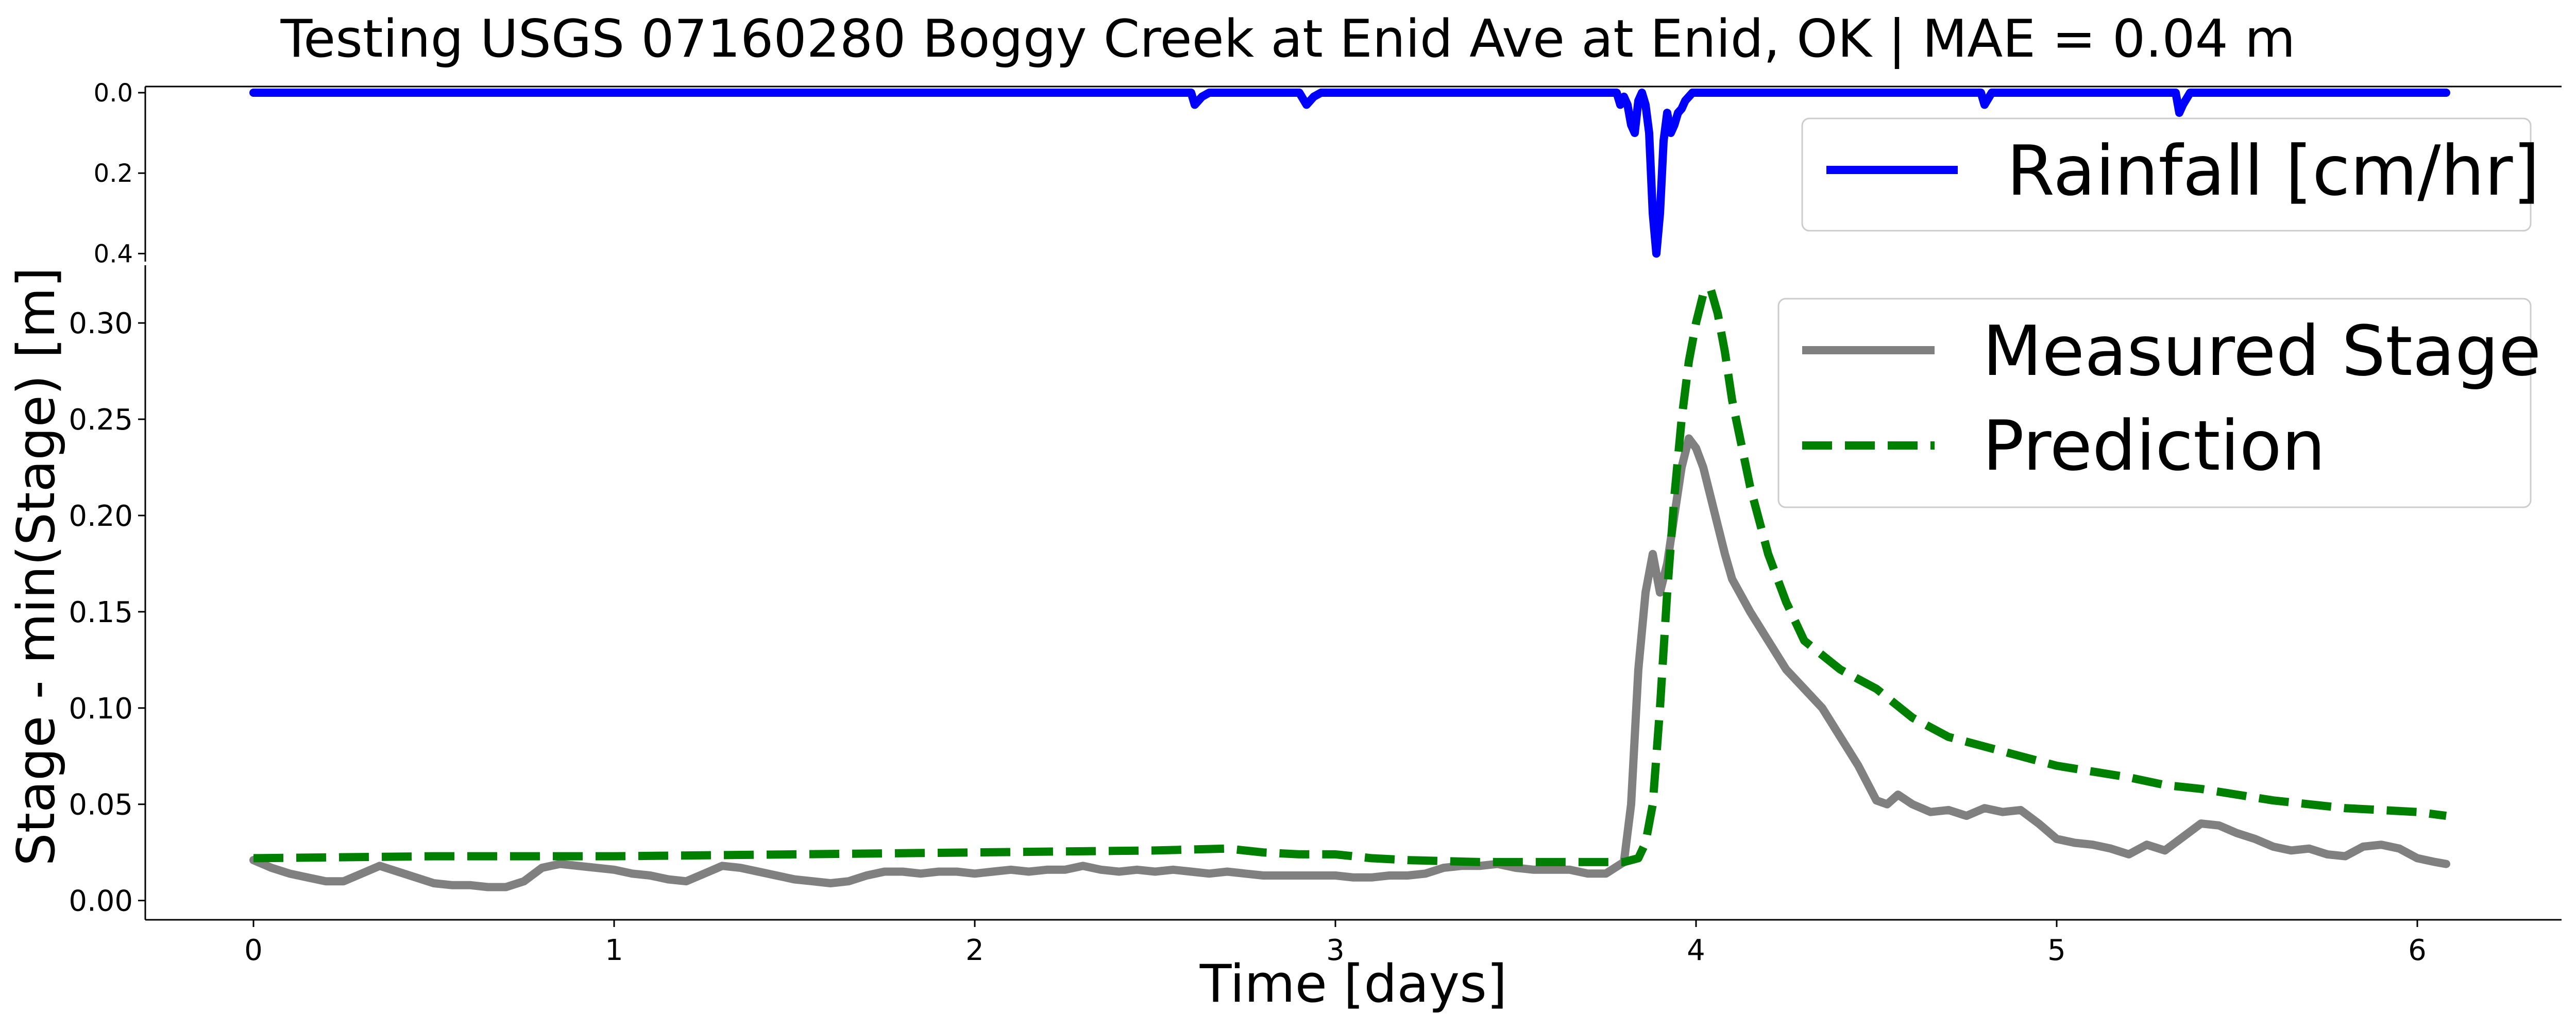 This screenshot has width=2576, height=1030. What do you see at coordinates (101, 612) in the screenshot?
I see `stage-y-tick-label: 0.15` at bounding box center [101, 612].